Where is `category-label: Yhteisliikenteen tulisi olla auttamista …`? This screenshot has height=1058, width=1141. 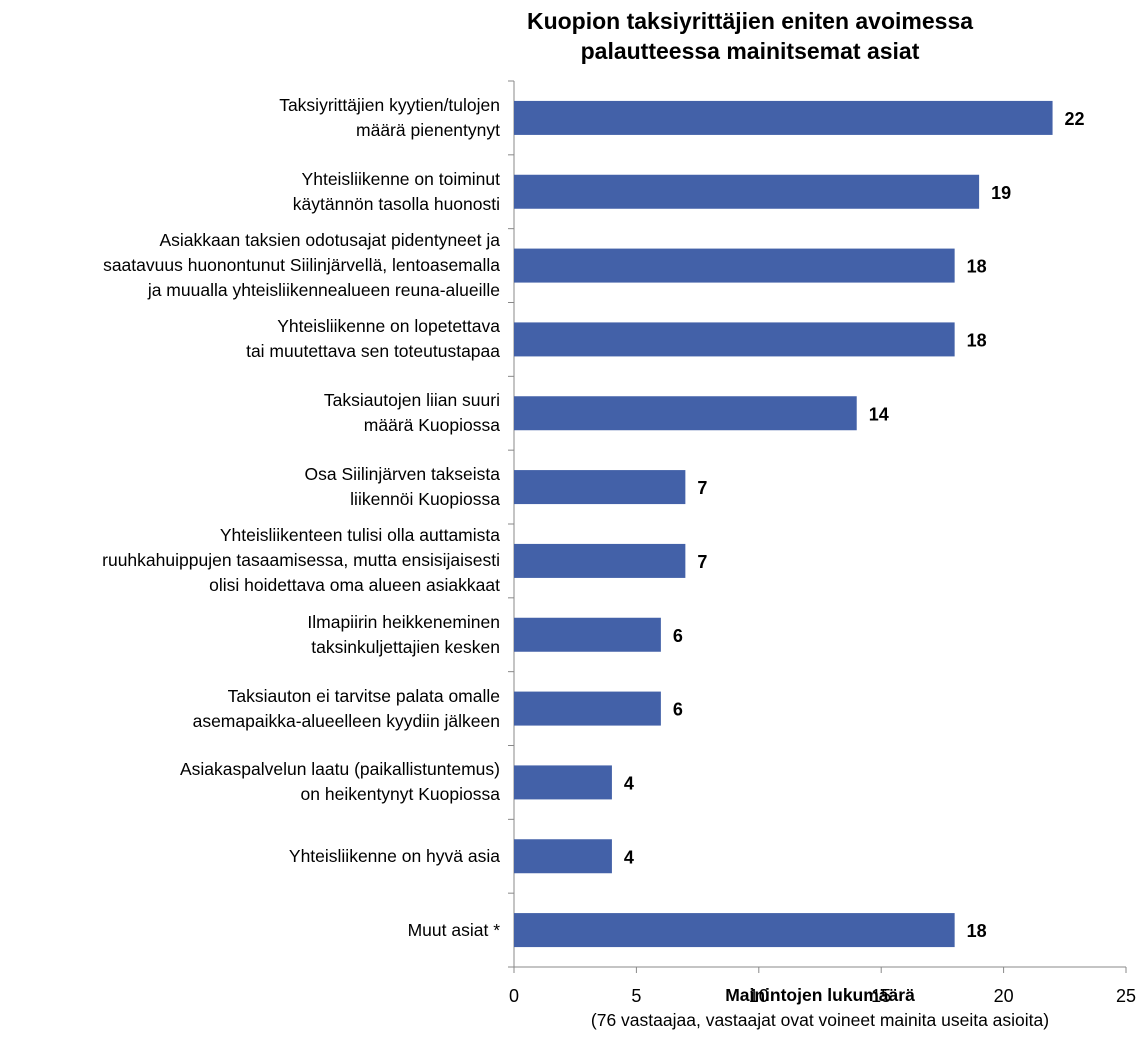 category-label: Yhteisliikenteen tulisi olla auttamista … is located at coordinates (301, 560).